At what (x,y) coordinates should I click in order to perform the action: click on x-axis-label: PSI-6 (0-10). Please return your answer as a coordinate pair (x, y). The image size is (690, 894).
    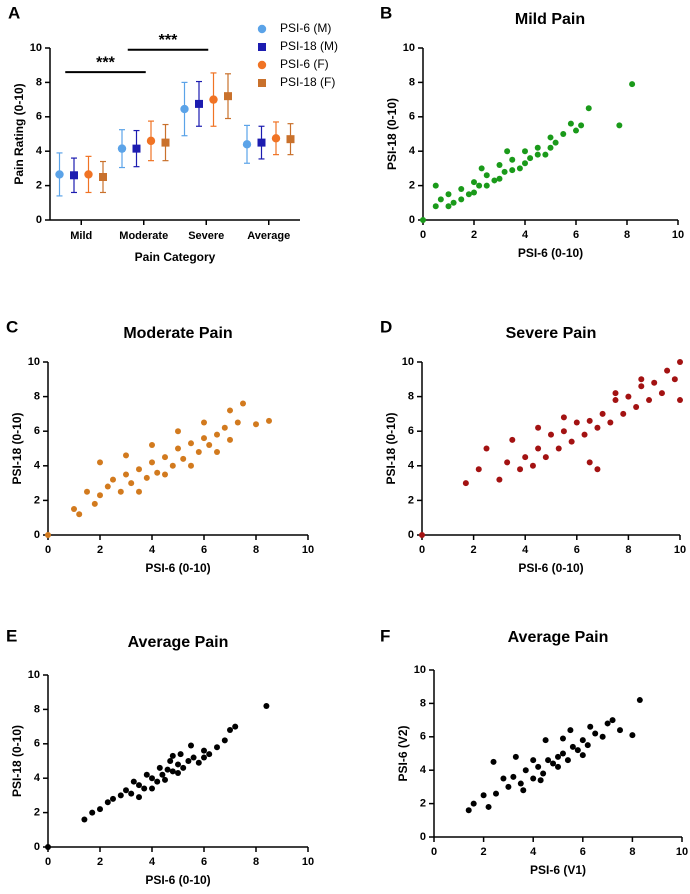
    Looking at the image, I should click on (177, 568).